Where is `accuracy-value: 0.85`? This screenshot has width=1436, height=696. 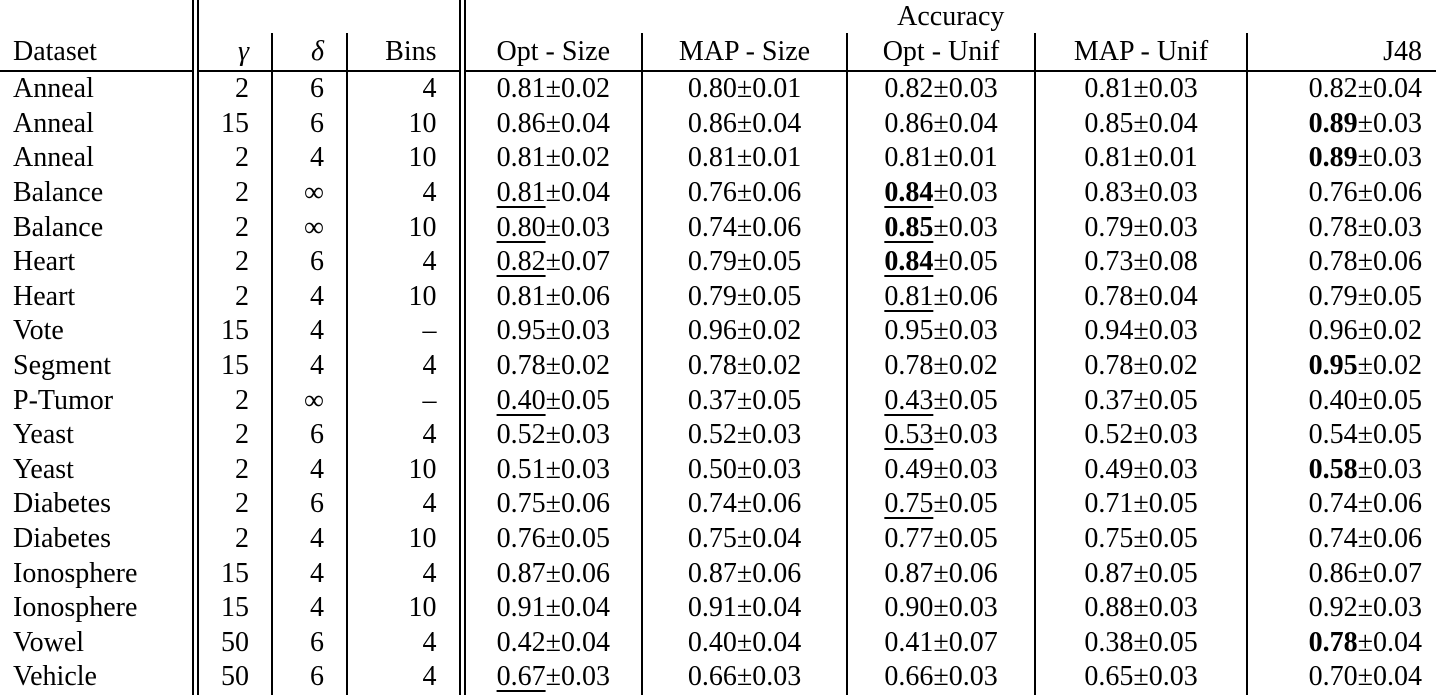 accuracy-value: 0.85 is located at coordinates (1109, 123).